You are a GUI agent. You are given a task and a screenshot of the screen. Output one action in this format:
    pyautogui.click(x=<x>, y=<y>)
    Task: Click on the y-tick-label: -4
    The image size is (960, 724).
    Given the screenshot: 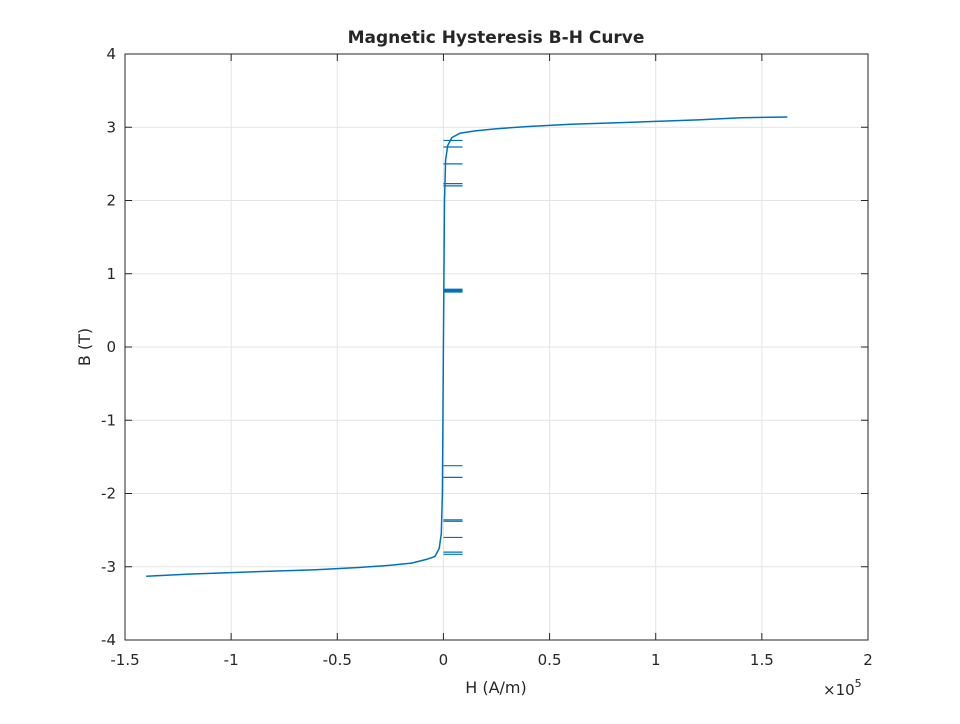 What is the action you would take?
    pyautogui.click(x=108, y=640)
    